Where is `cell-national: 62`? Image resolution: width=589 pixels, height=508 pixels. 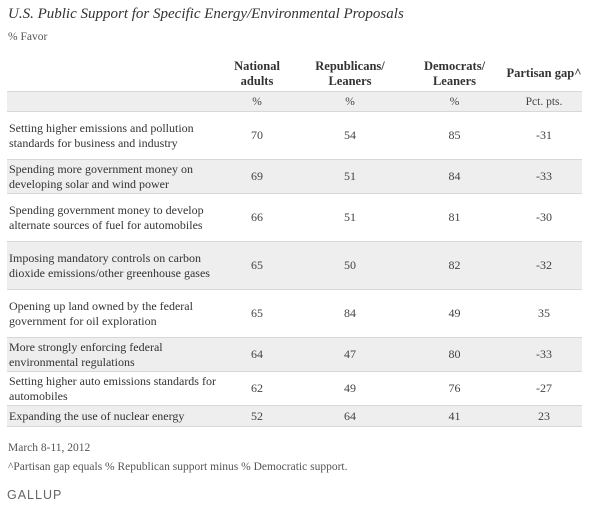
cell-national: 62 is located at coordinates (257, 388).